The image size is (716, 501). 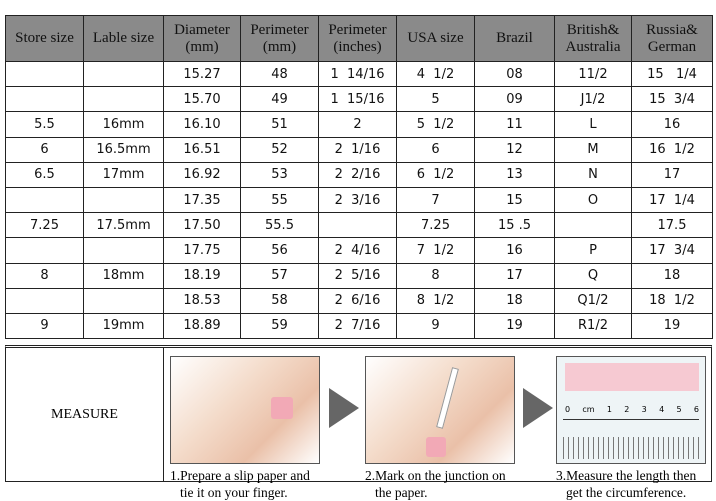 I want to click on table-cell: 5, so click(x=435, y=99).